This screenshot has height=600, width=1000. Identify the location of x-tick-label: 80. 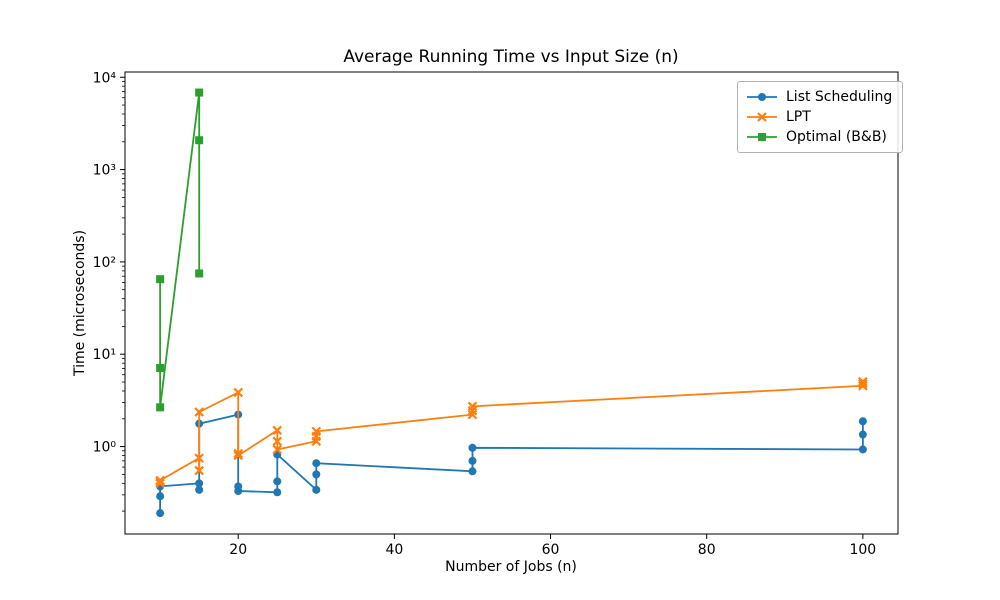
(707, 550).